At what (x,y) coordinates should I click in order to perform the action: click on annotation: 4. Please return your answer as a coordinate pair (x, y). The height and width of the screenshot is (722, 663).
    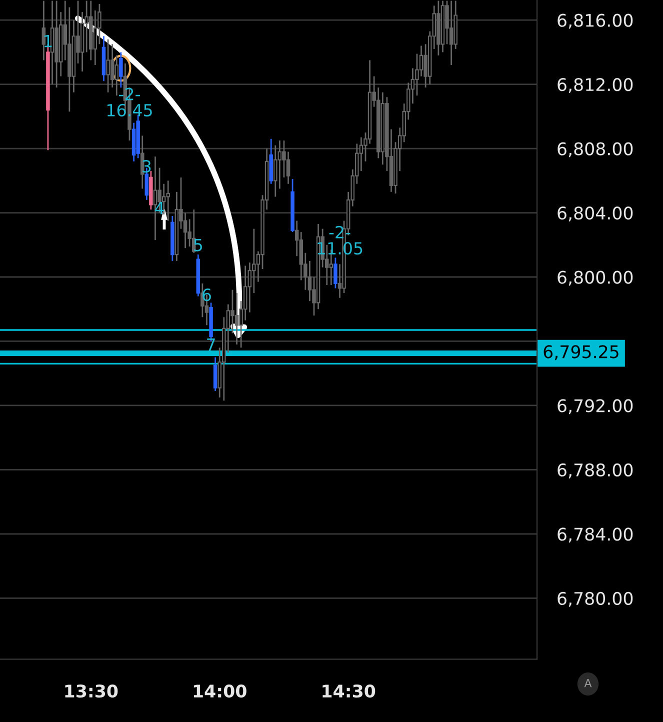
    Looking at the image, I should click on (159, 208).